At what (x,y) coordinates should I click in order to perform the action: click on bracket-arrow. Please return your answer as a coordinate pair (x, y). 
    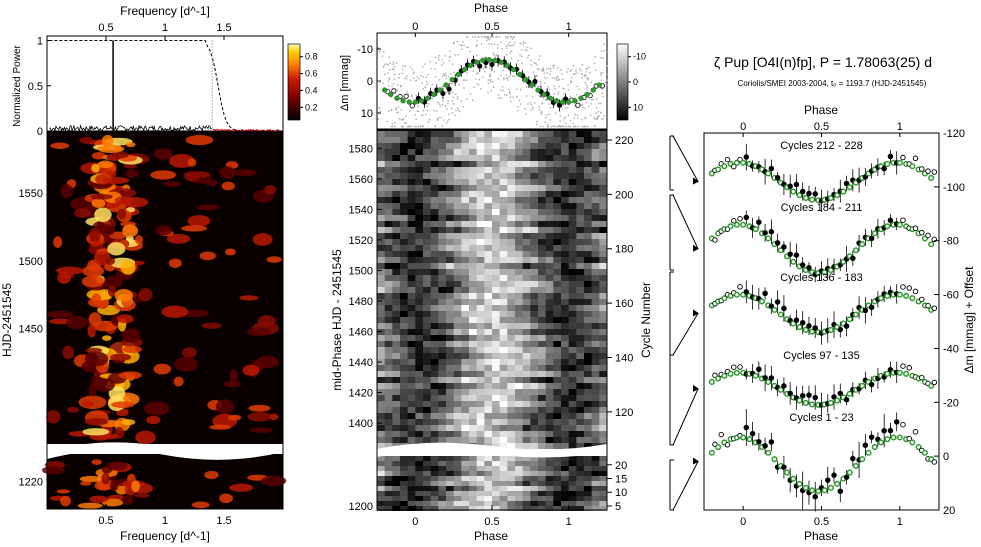
    Looking at the image, I should click on (685, 486).